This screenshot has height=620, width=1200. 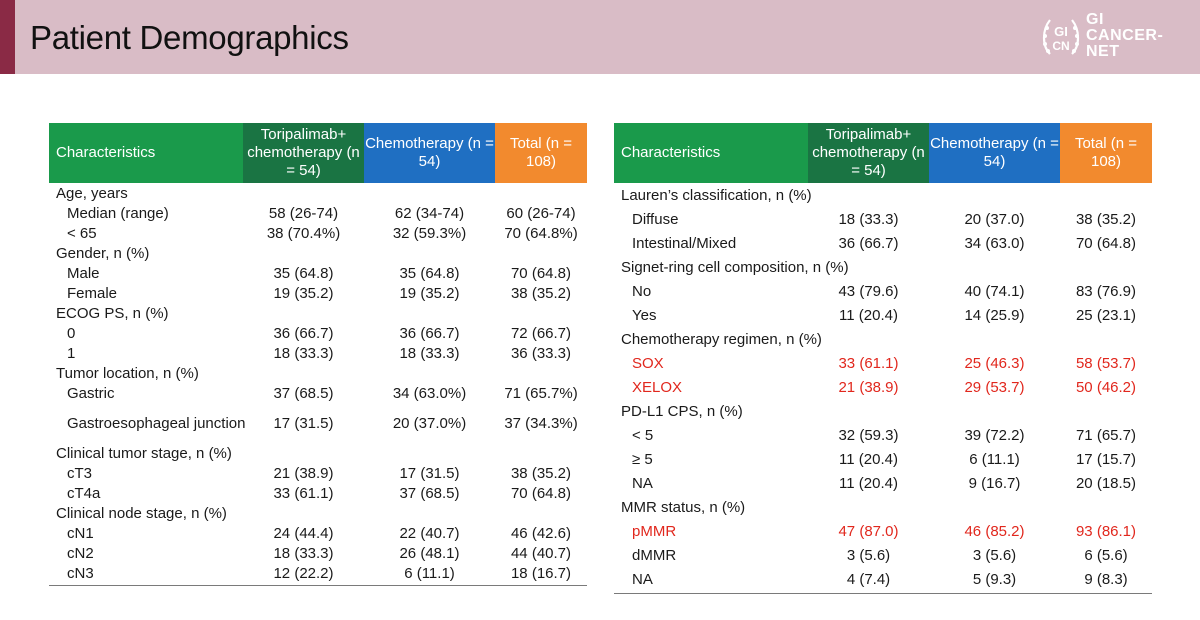 What do you see at coordinates (994, 555) in the screenshot?
I see `cell-chemo: 3 (5.6)` at bounding box center [994, 555].